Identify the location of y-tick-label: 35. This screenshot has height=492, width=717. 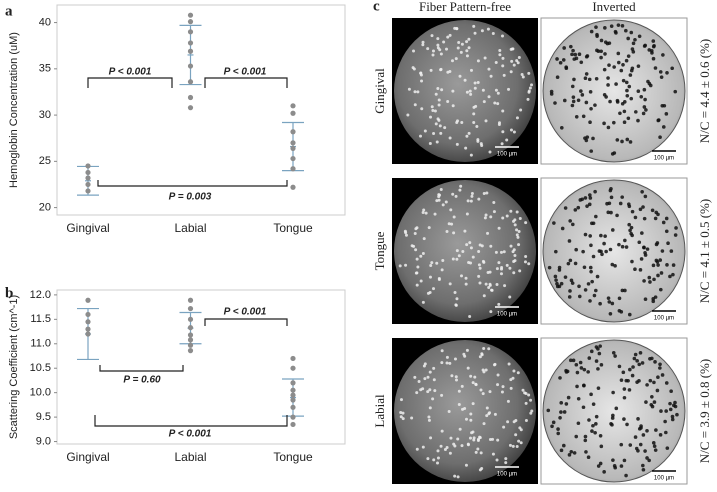
(45, 69).